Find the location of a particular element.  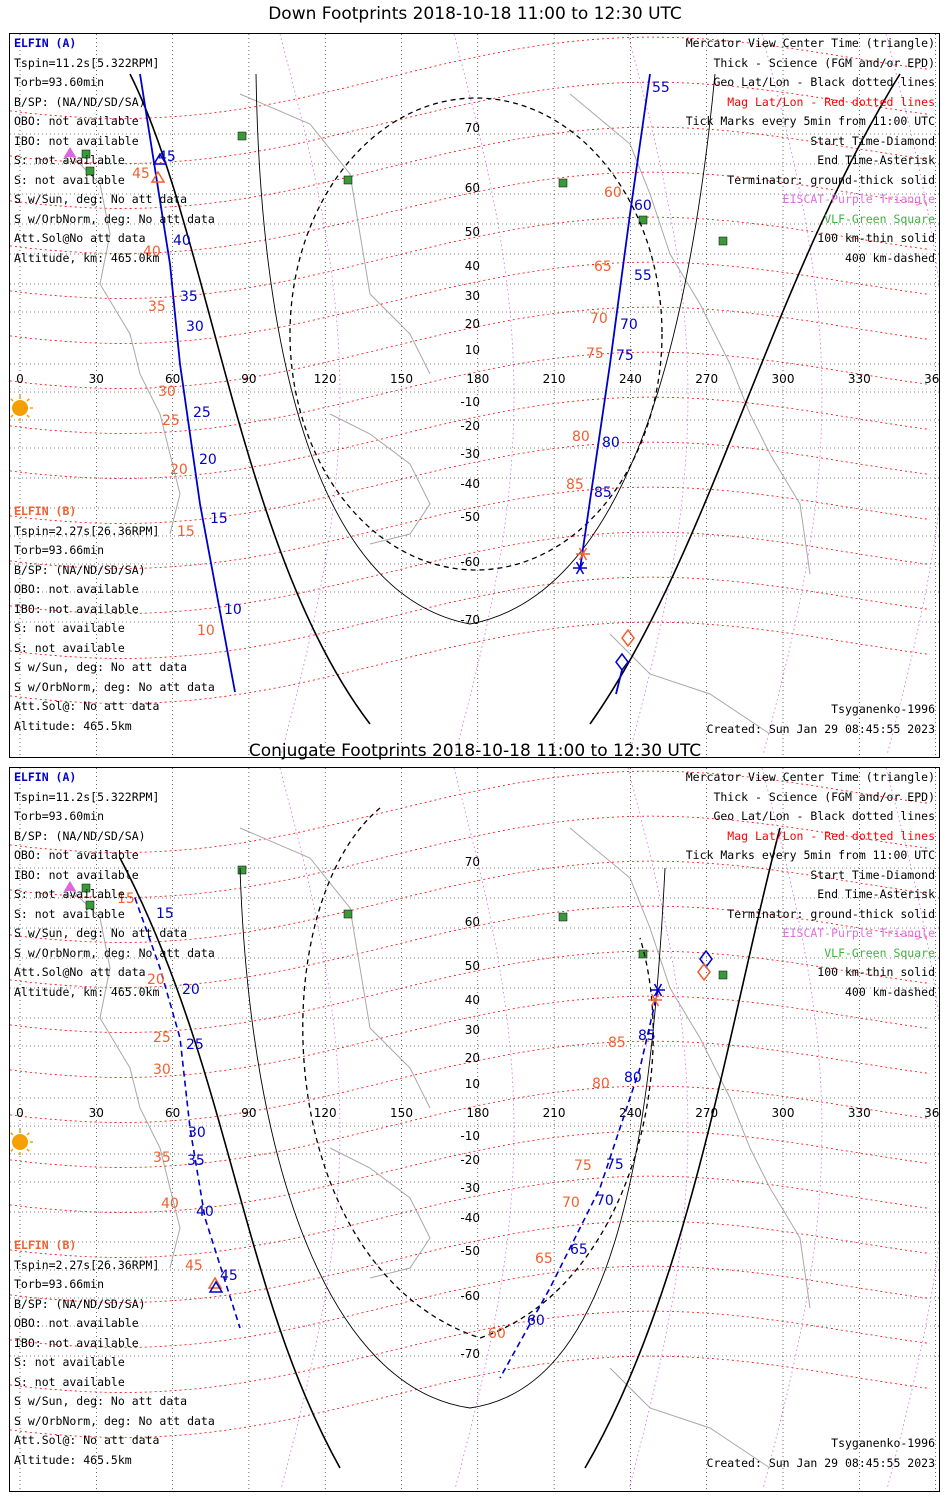

info-line: Tspin=2.27s[26.36RPM] is located at coordinates (87, 1264).